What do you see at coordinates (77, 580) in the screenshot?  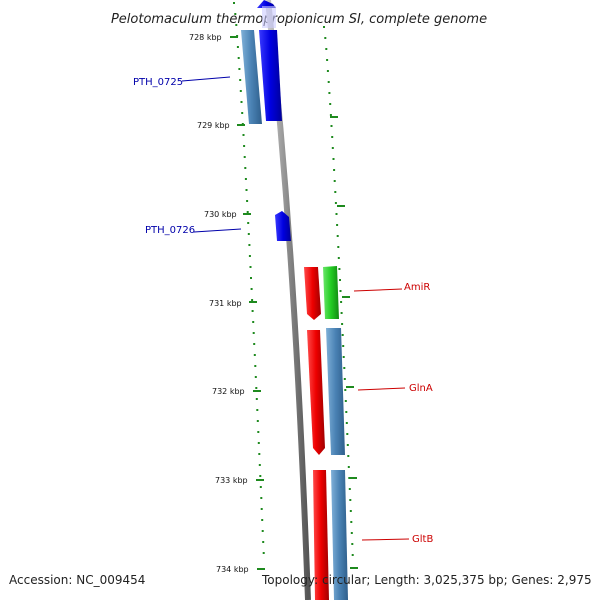 I see `accession-text: Accession: NC_009454` at bounding box center [77, 580].